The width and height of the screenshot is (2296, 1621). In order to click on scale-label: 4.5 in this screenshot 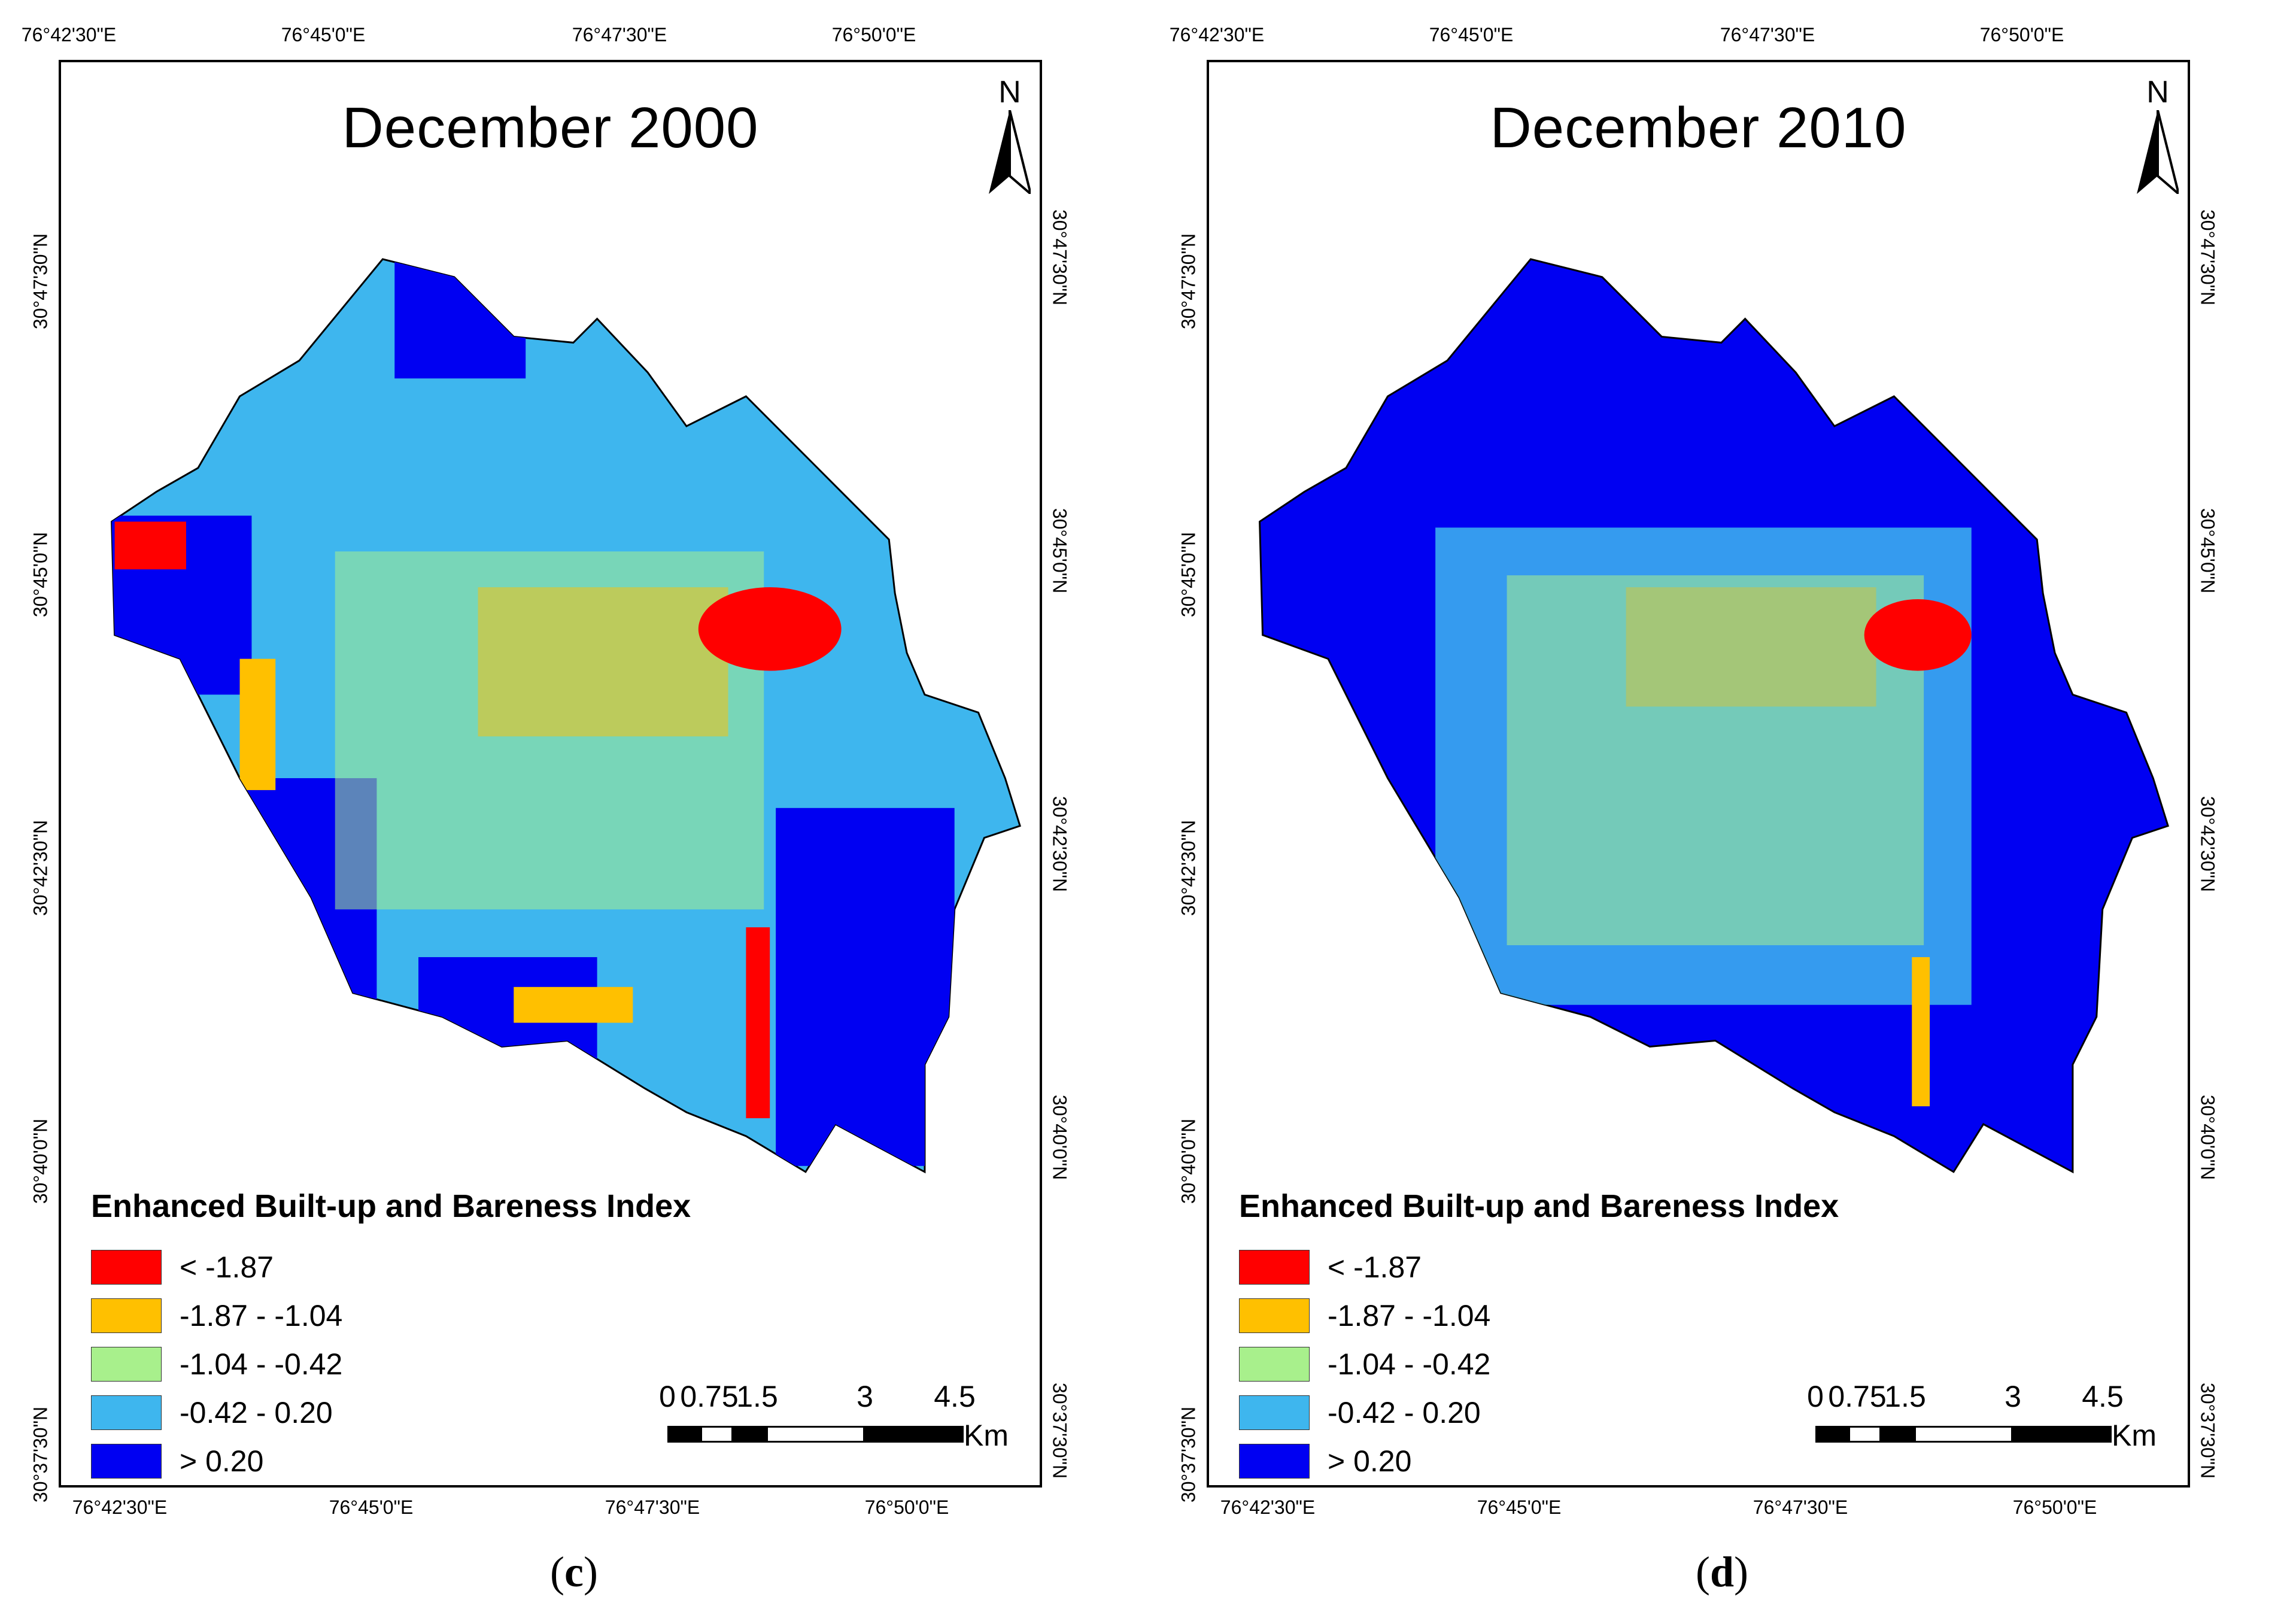, I will do `click(955, 1396)`.